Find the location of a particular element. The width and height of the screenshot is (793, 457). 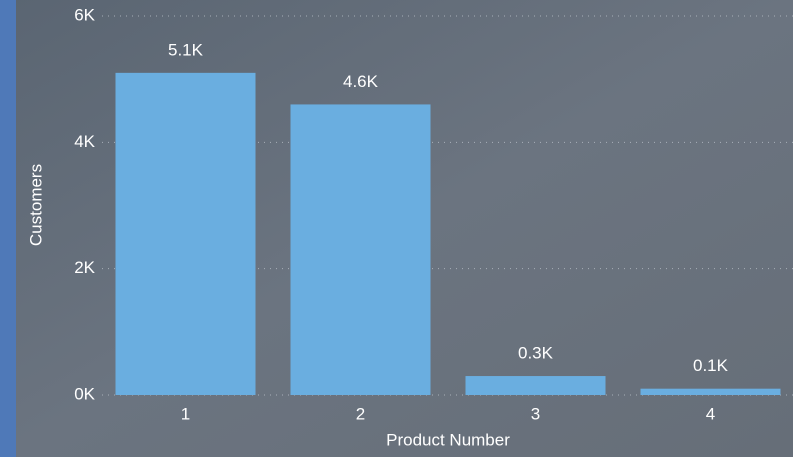

y-tick-label: 6K is located at coordinates (84, 14).